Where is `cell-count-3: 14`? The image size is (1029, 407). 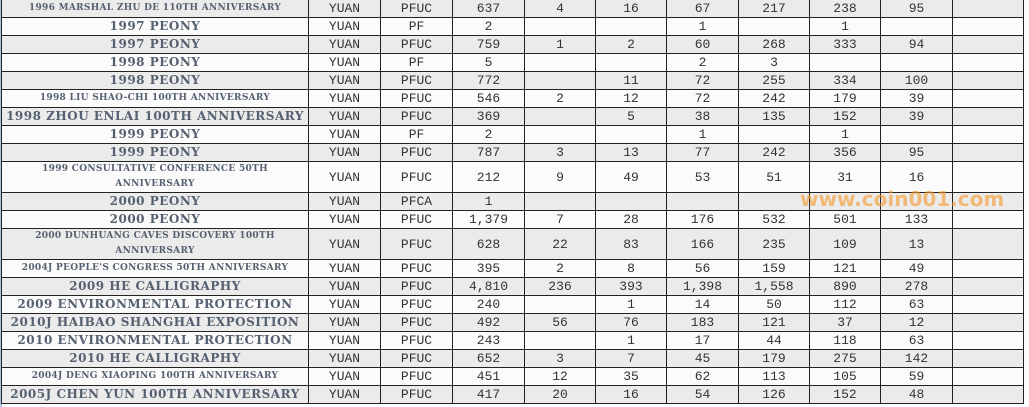
cell-count-3: 14 is located at coordinates (702, 304).